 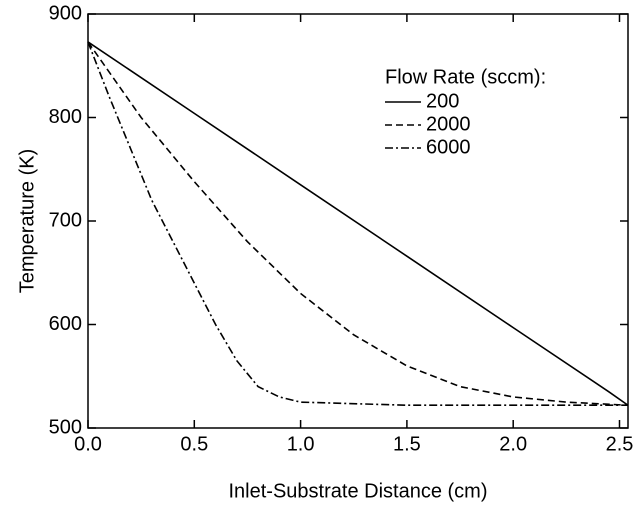 What do you see at coordinates (407, 444) in the screenshot?
I see `x-tick-label: 1.5` at bounding box center [407, 444].